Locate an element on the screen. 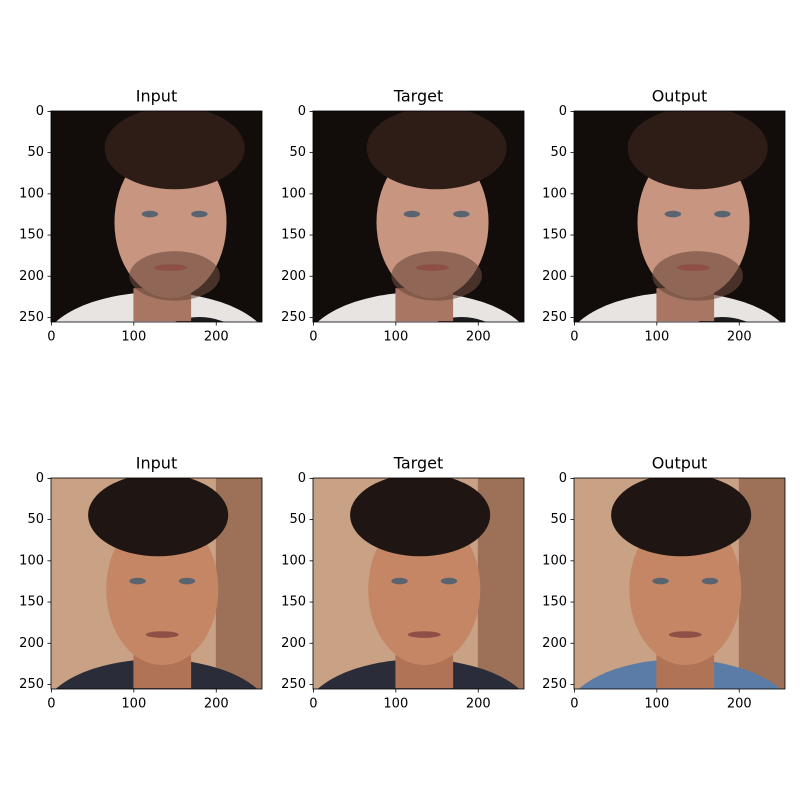  subplot-title: Input is located at coordinates (156, 463).